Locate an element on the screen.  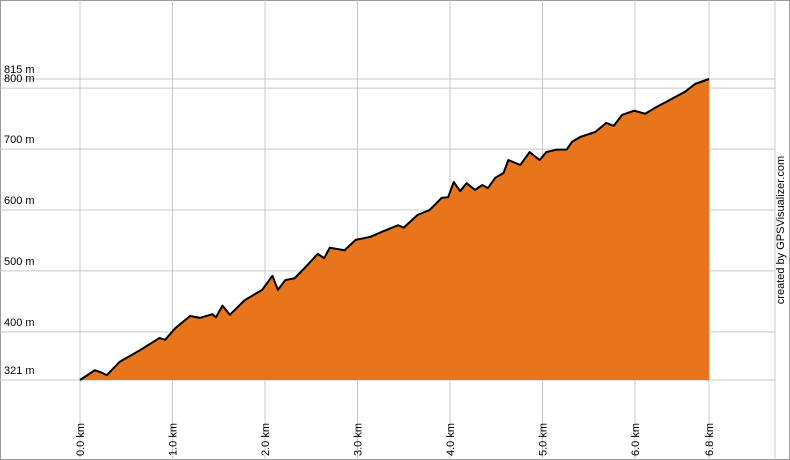
y-tick-label: 815 m is located at coordinates (19, 70).